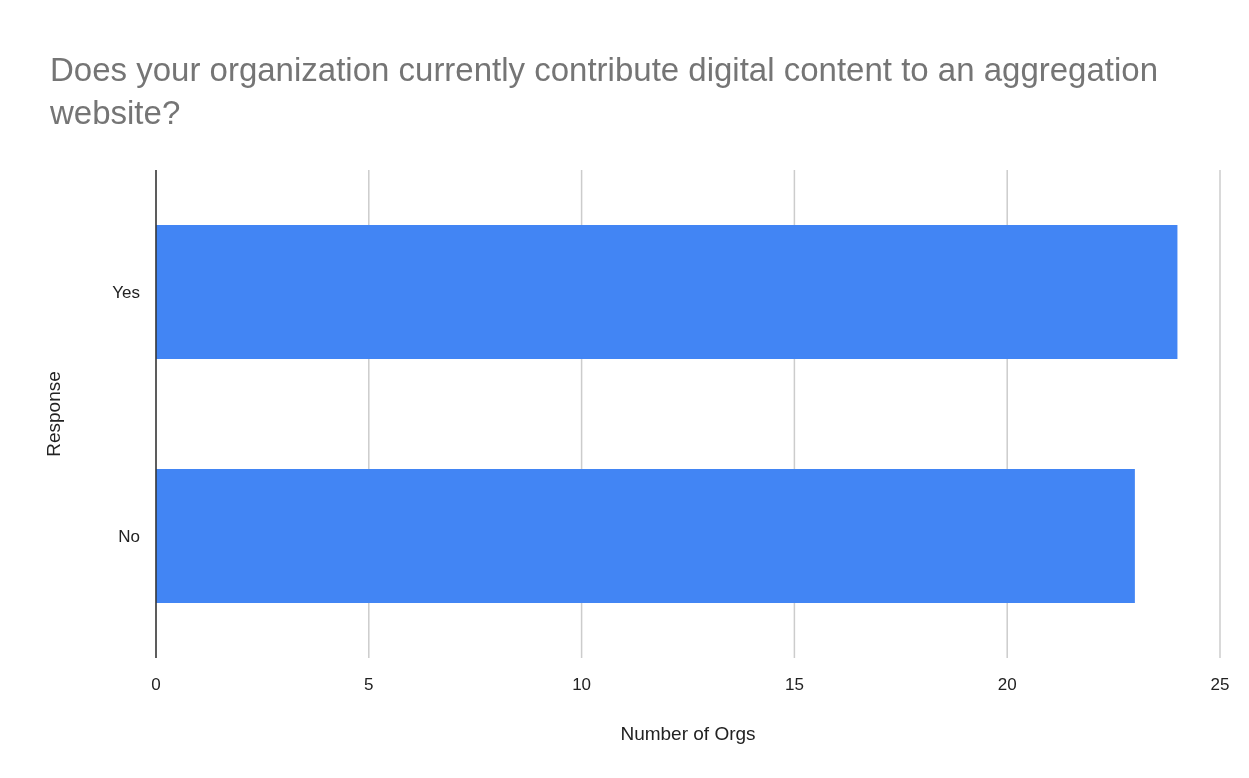 Image resolution: width=1249 pixels, height=778 pixels. Describe the element at coordinates (156, 685) in the screenshot. I see `x-tick-label: 0` at that location.